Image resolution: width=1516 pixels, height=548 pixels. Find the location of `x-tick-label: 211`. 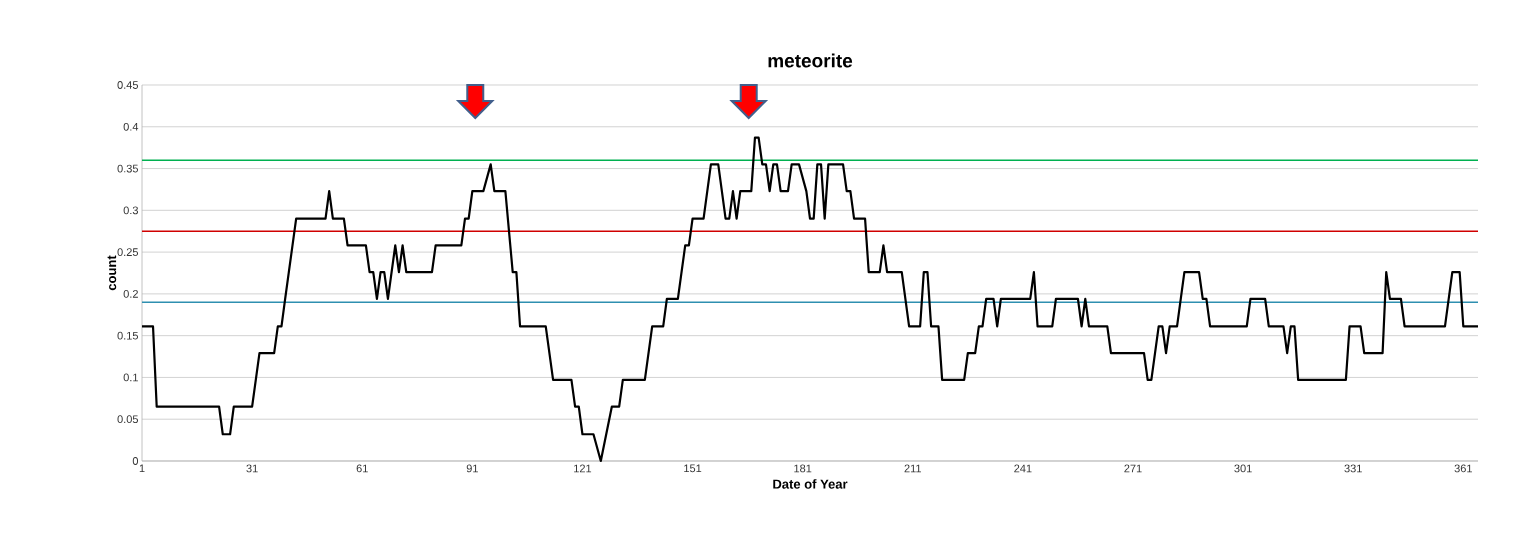

x-tick-label: 211 is located at coordinates (913, 468).